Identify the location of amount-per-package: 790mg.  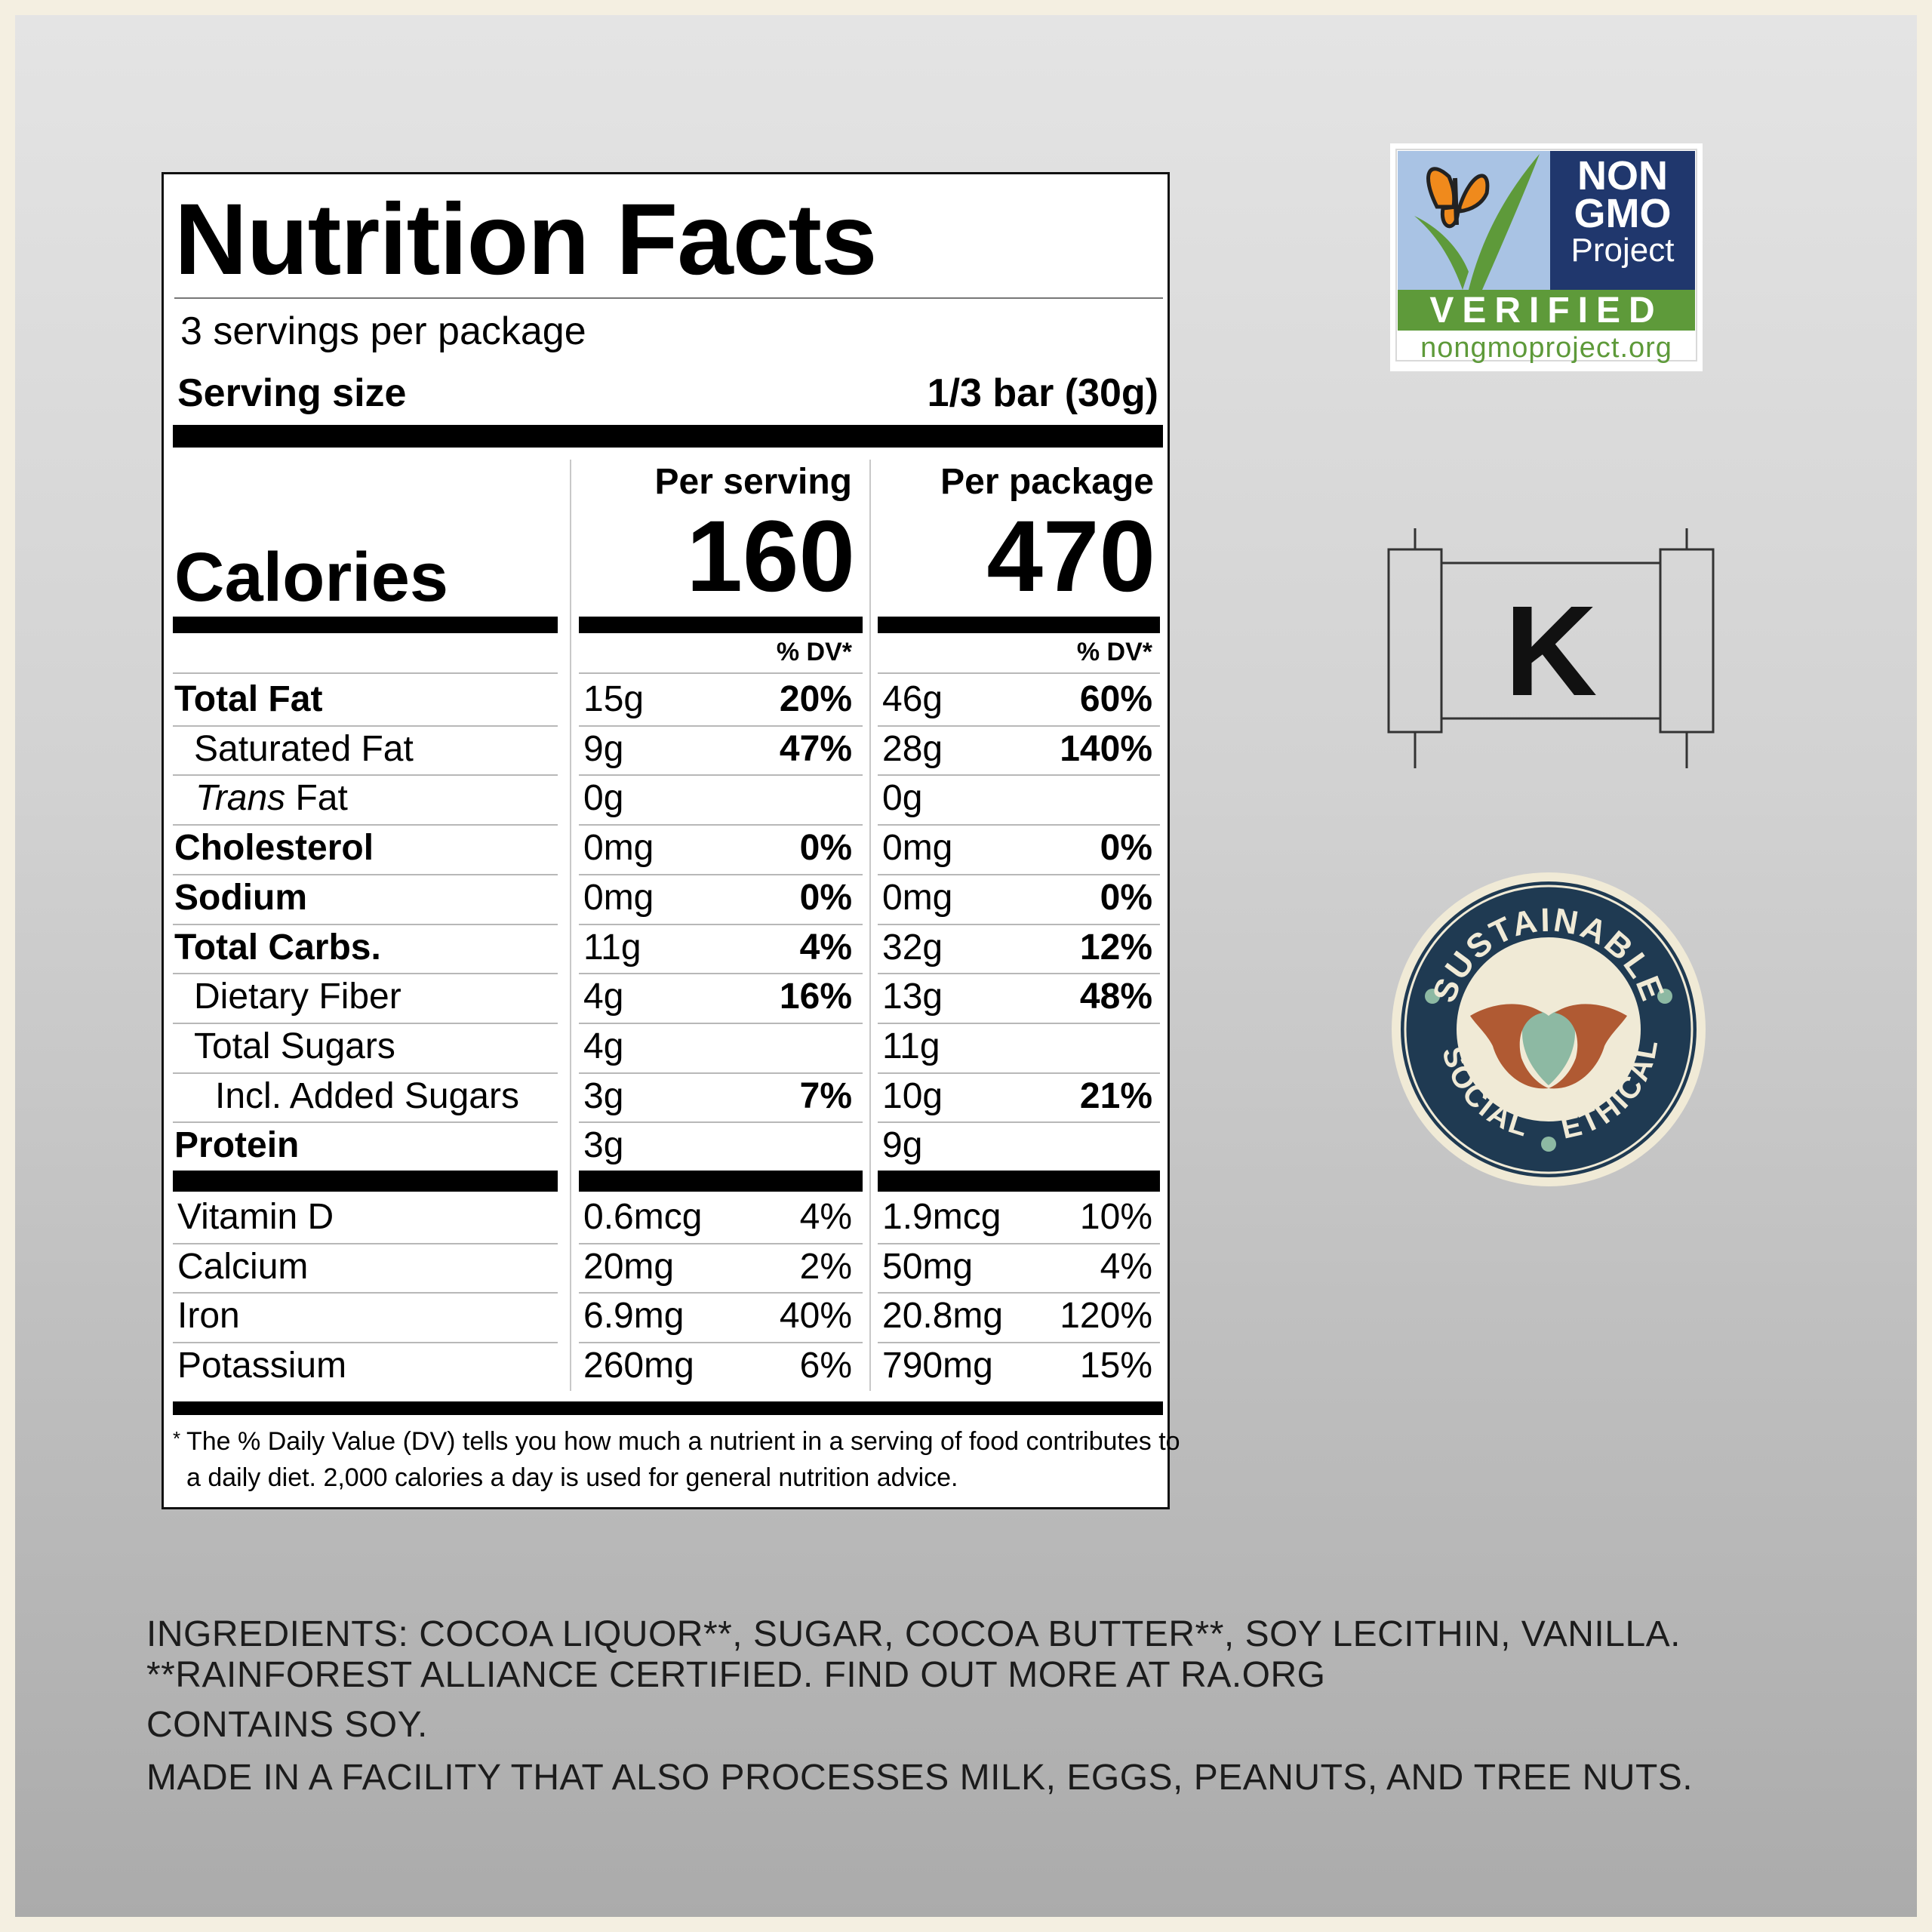
(937, 1366).